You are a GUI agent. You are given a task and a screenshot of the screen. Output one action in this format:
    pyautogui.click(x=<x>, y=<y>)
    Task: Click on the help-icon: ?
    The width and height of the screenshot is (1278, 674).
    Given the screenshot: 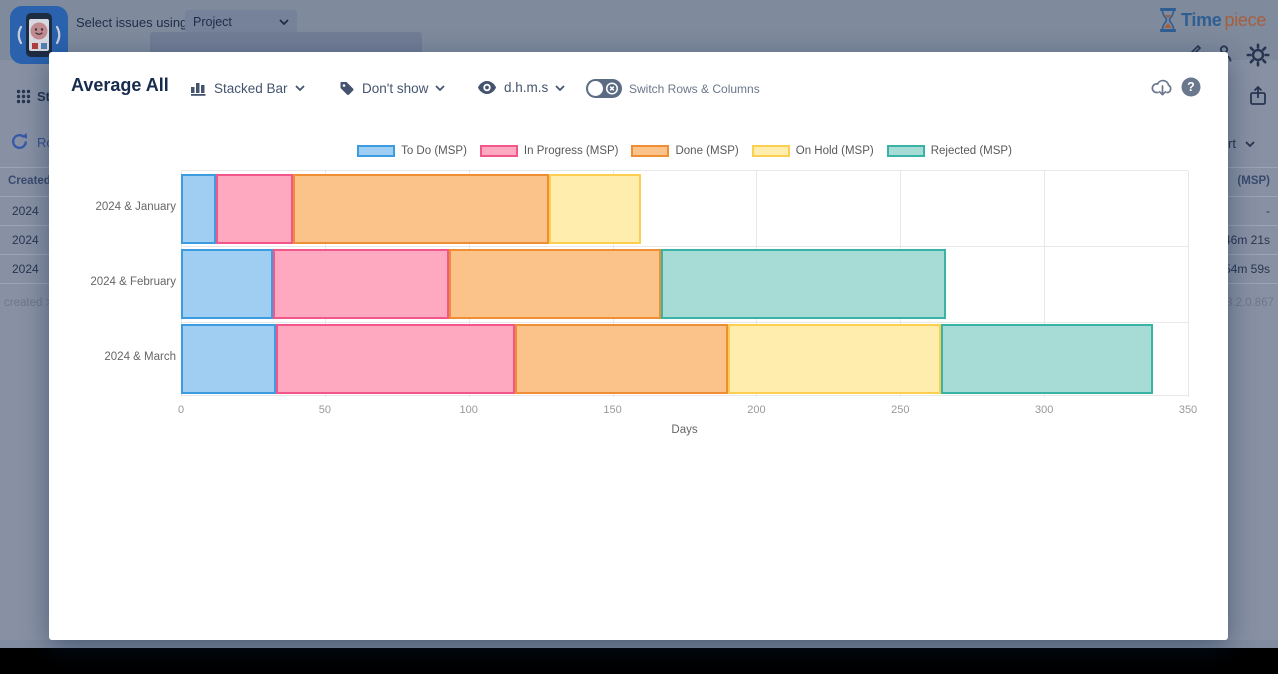 What is the action you would take?
    pyautogui.click(x=1191, y=87)
    